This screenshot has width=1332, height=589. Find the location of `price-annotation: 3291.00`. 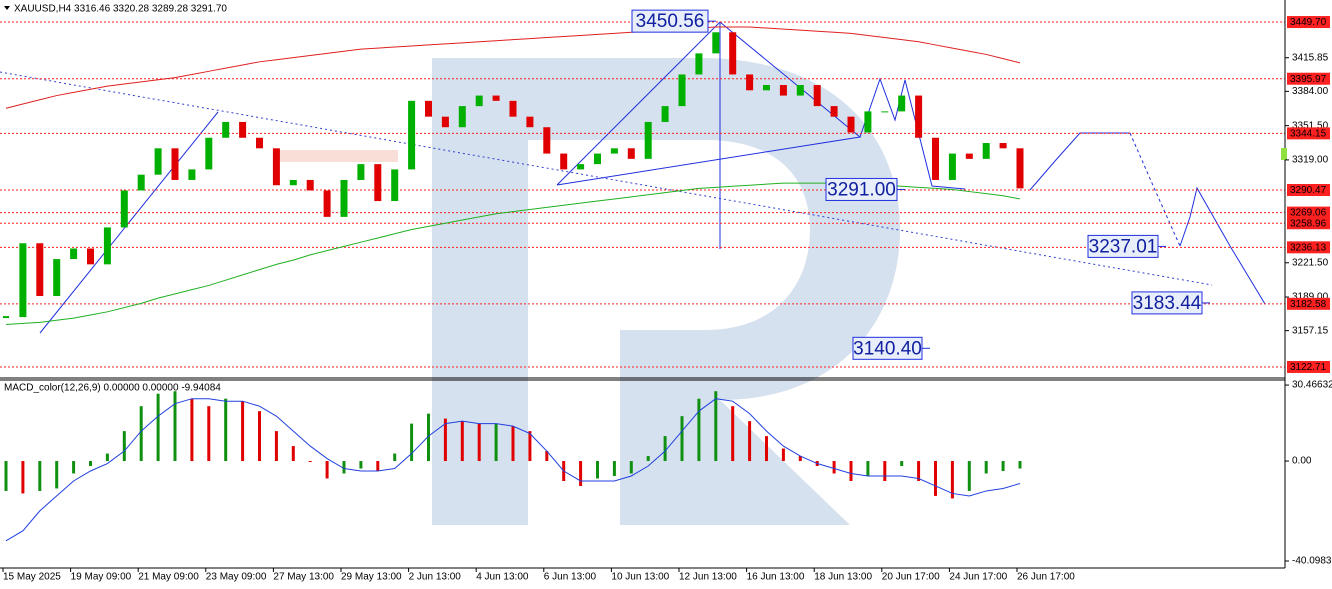

price-annotation: 3291.00 is located at coordinates (861, 189).